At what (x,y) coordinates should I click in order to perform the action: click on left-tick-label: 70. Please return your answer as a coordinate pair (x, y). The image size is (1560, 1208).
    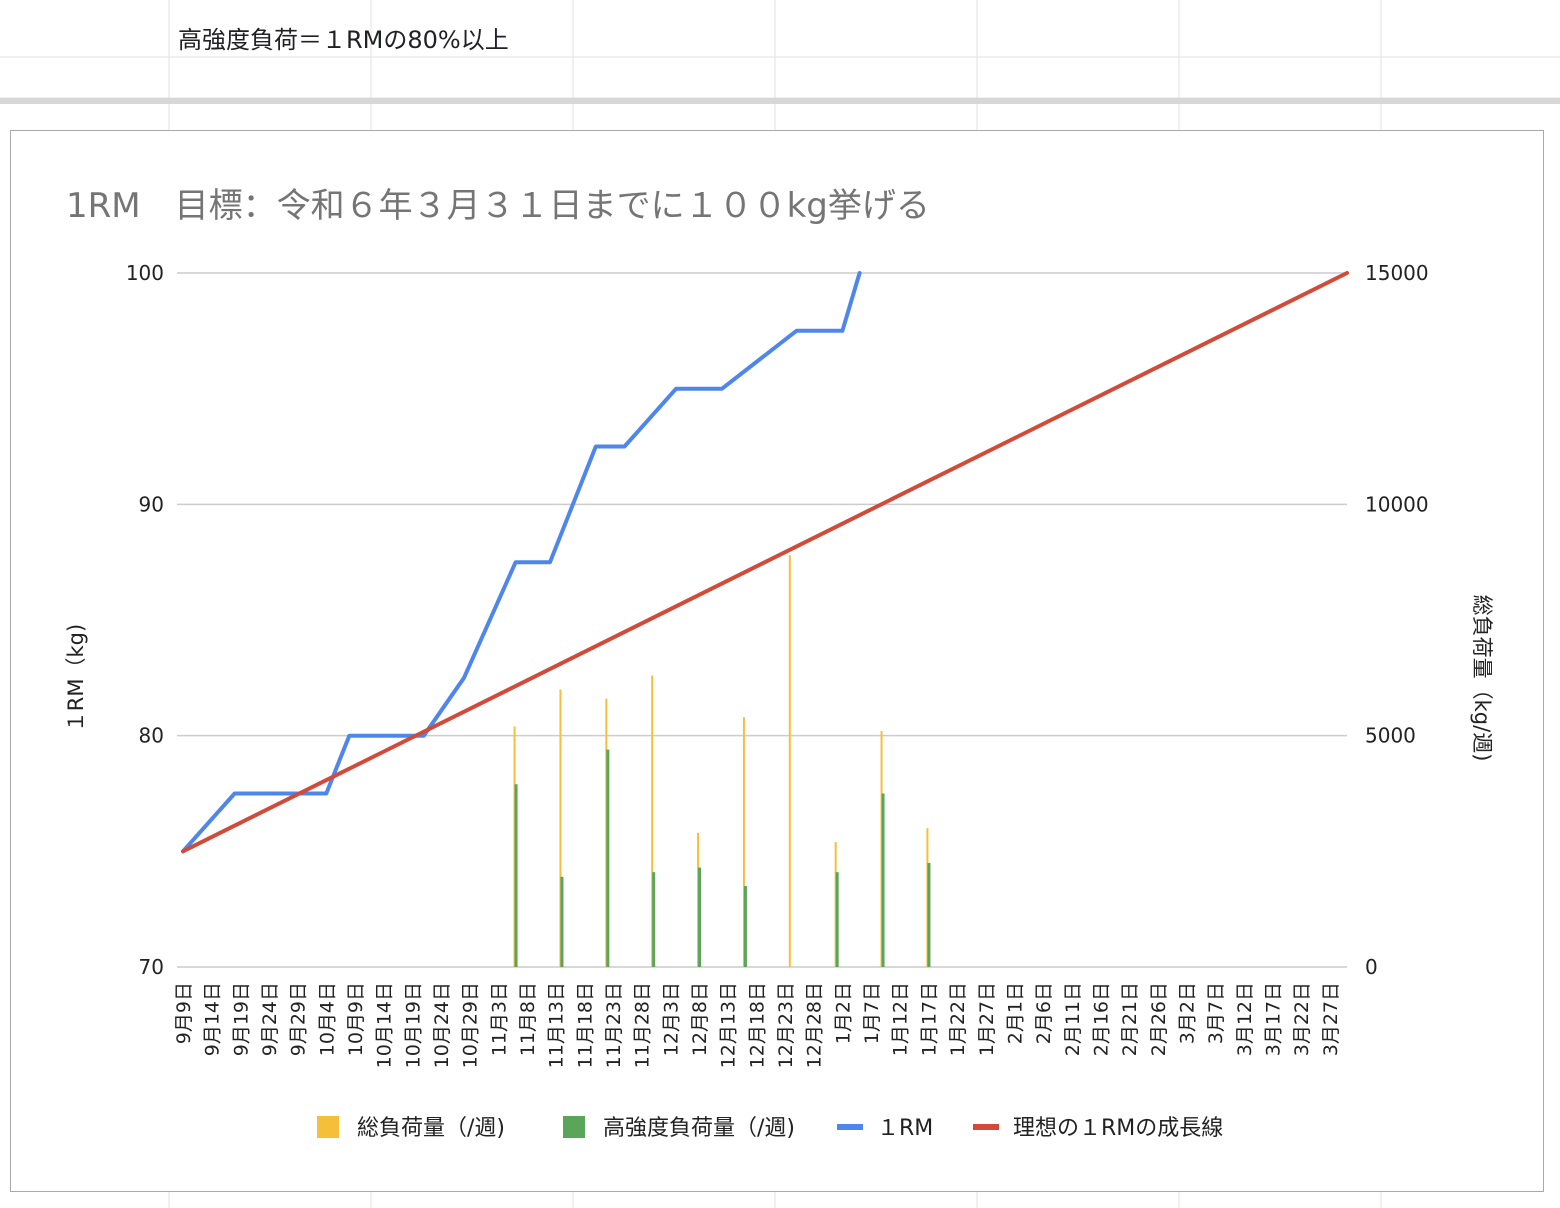
    Looking at the image, I should click on (151, 967).